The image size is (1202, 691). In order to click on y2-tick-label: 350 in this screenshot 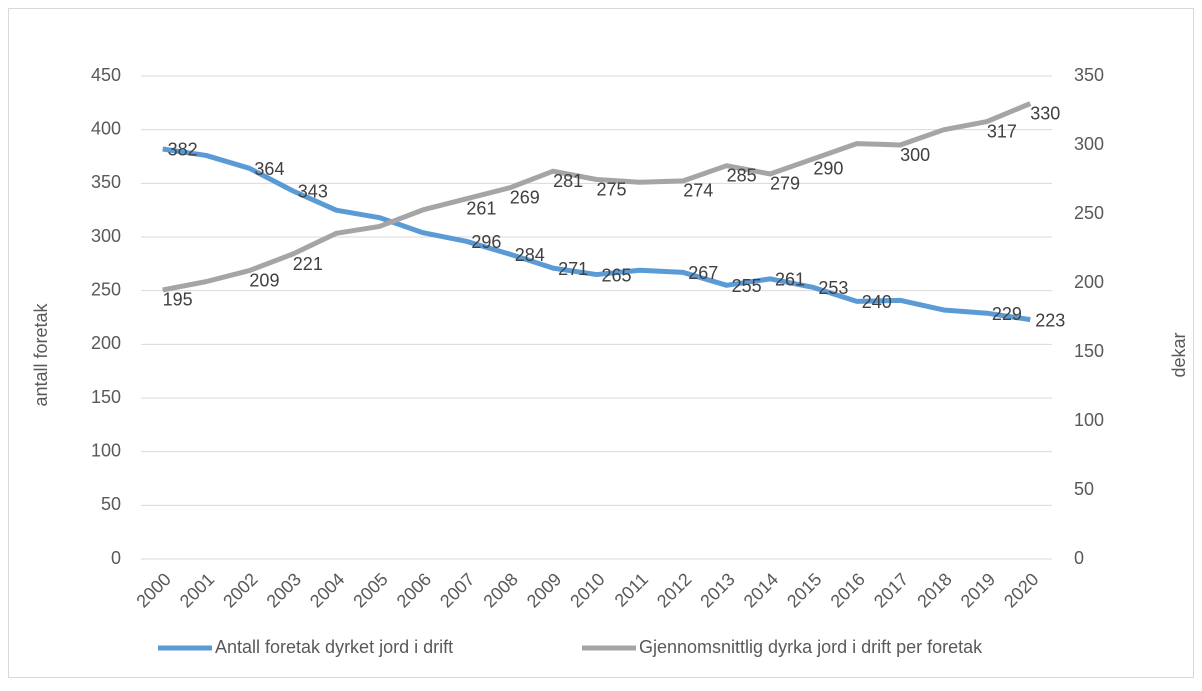, I will do `click(1089, 75)`.